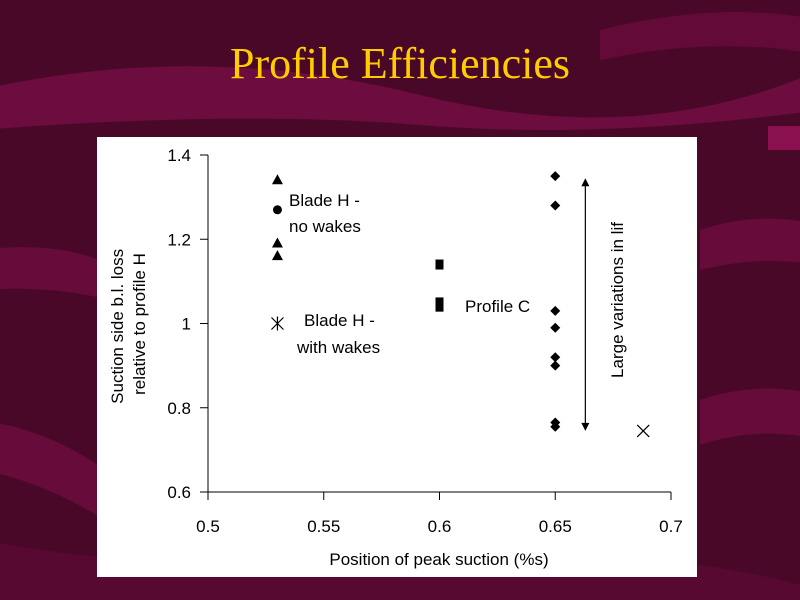 The height and width of the screenshot is (600, 800). Describe the element at coordinates (325, 226) in the screenshot. I see `annotation-blade-h-no-wakes-line-2: no wakes` at that location.